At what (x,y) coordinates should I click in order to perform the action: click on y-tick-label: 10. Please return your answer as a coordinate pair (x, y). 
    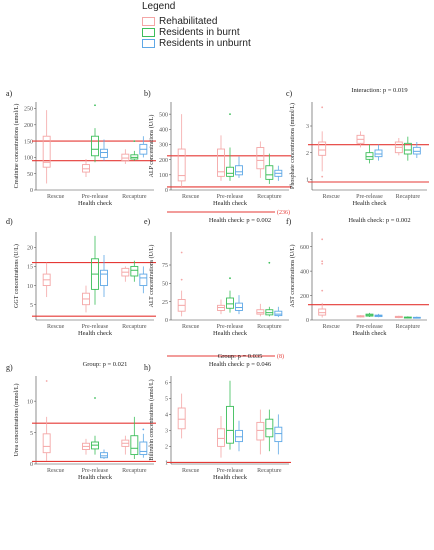
    Looking at the image, I should click on (30, 287).